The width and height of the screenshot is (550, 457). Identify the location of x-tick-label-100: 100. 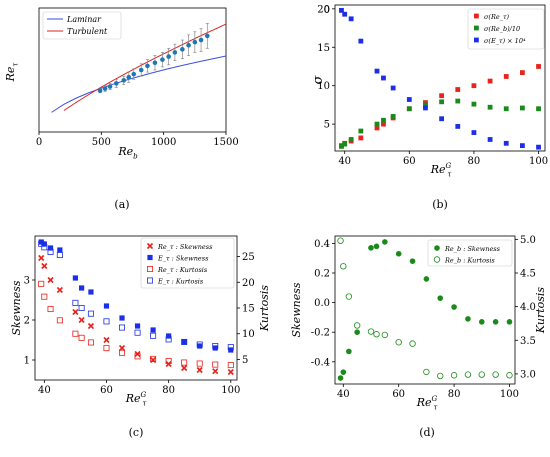
(509, 394).